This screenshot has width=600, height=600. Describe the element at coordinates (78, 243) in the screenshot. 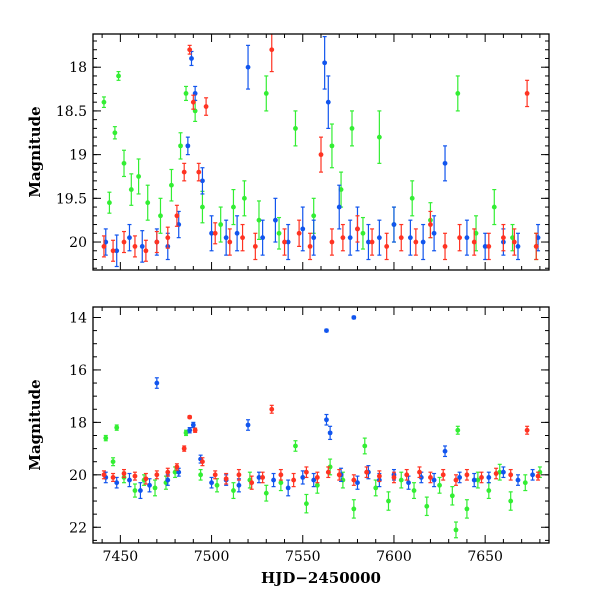

I see `y-tick-label: 20` at that location.